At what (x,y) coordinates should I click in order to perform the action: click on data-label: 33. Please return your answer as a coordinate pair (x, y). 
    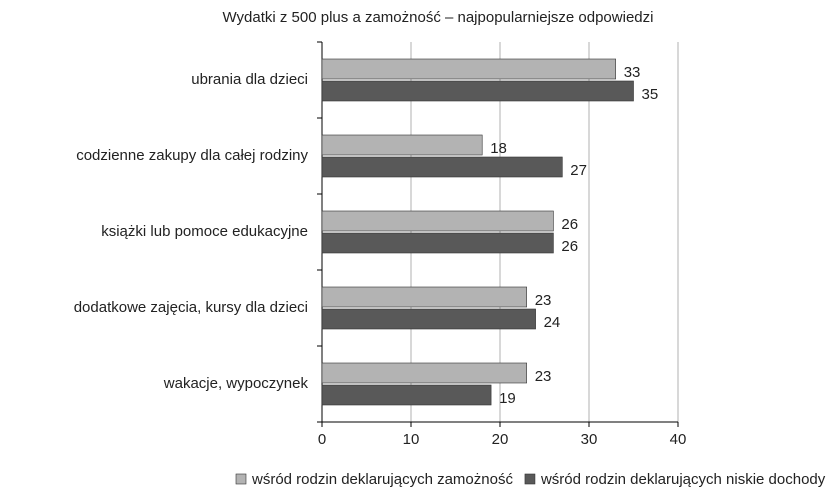
    Looking at the image, I should click on (632, 72).